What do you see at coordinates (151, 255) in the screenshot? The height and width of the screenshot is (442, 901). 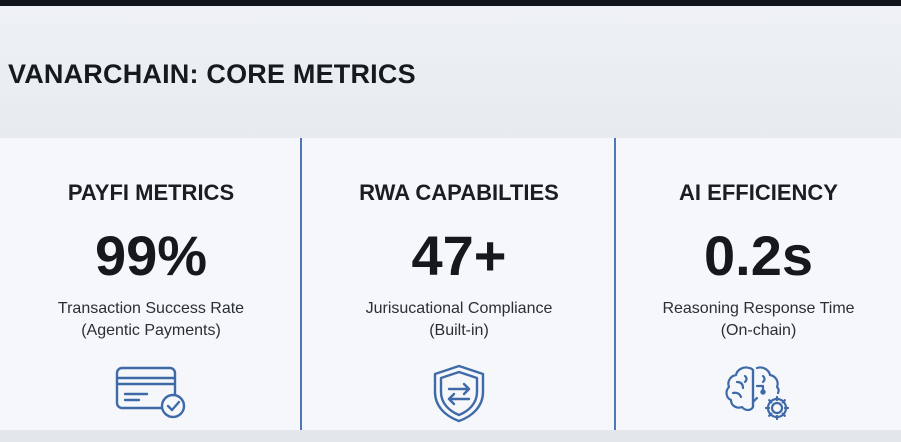 I see `metric-value: 99%` at bounding box center [151, 255].